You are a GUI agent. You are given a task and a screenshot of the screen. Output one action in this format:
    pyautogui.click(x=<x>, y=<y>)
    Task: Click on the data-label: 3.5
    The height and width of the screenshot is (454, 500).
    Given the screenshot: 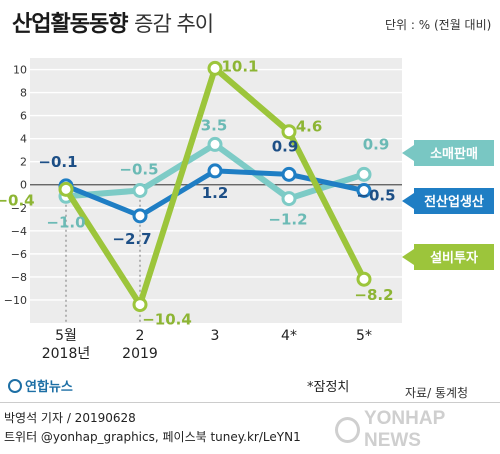 What is the action you would take?
    pyautogui.click(x=214, y=125)
    